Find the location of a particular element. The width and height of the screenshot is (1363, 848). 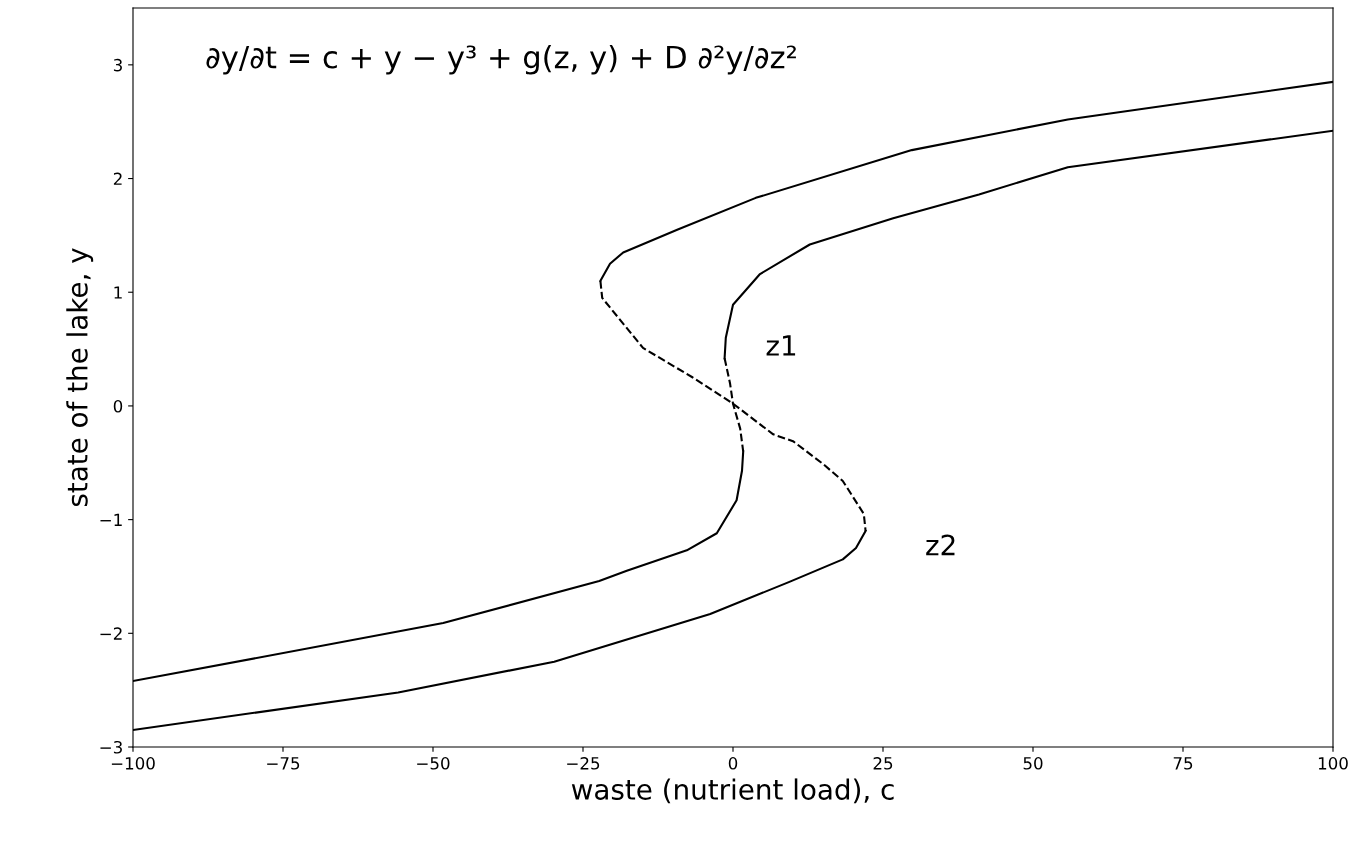

y-axis-title: state of the lake, y is located at coordinates (80, 377).